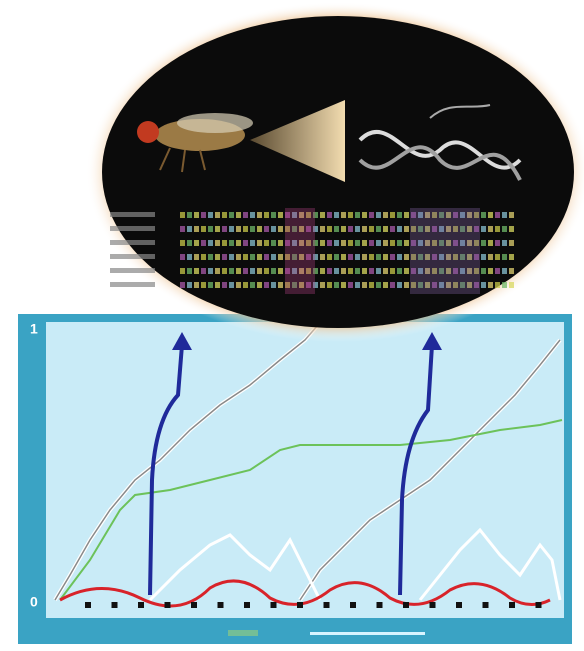  Describe the element at coordinates (297, 141) in the screenshot. I see `triangle` at that location.